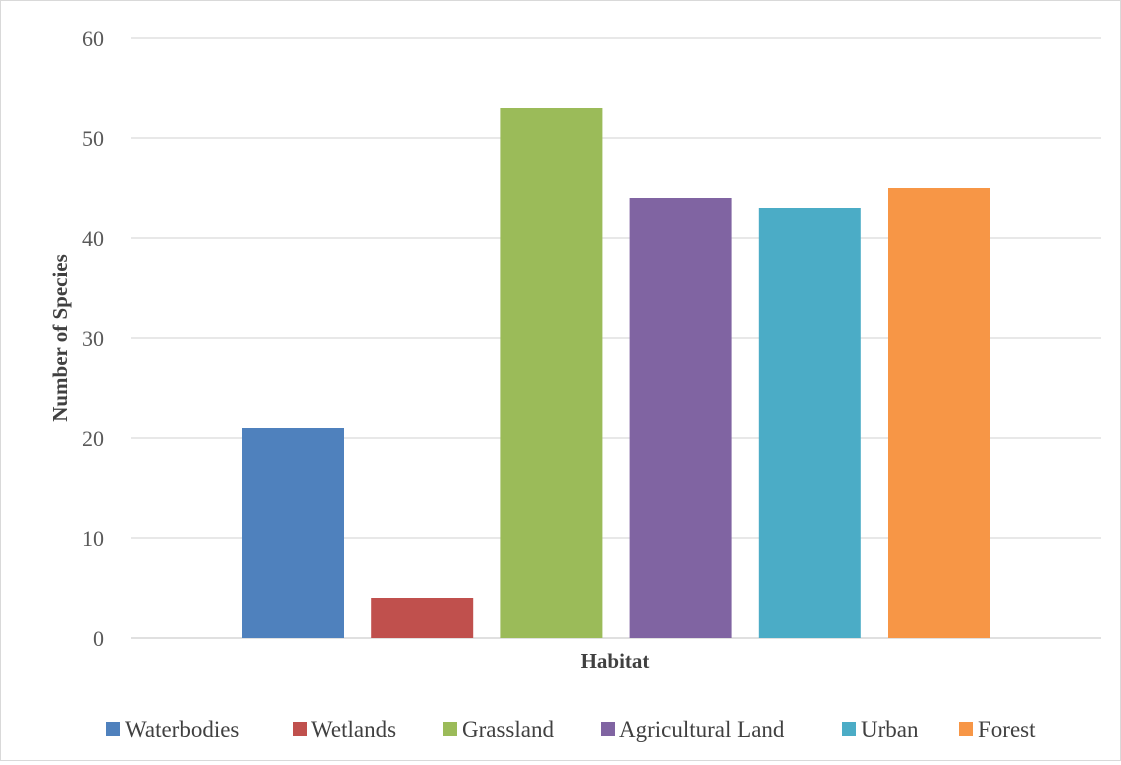  I want to click on y-tick-label: 60, so click(93, 38).